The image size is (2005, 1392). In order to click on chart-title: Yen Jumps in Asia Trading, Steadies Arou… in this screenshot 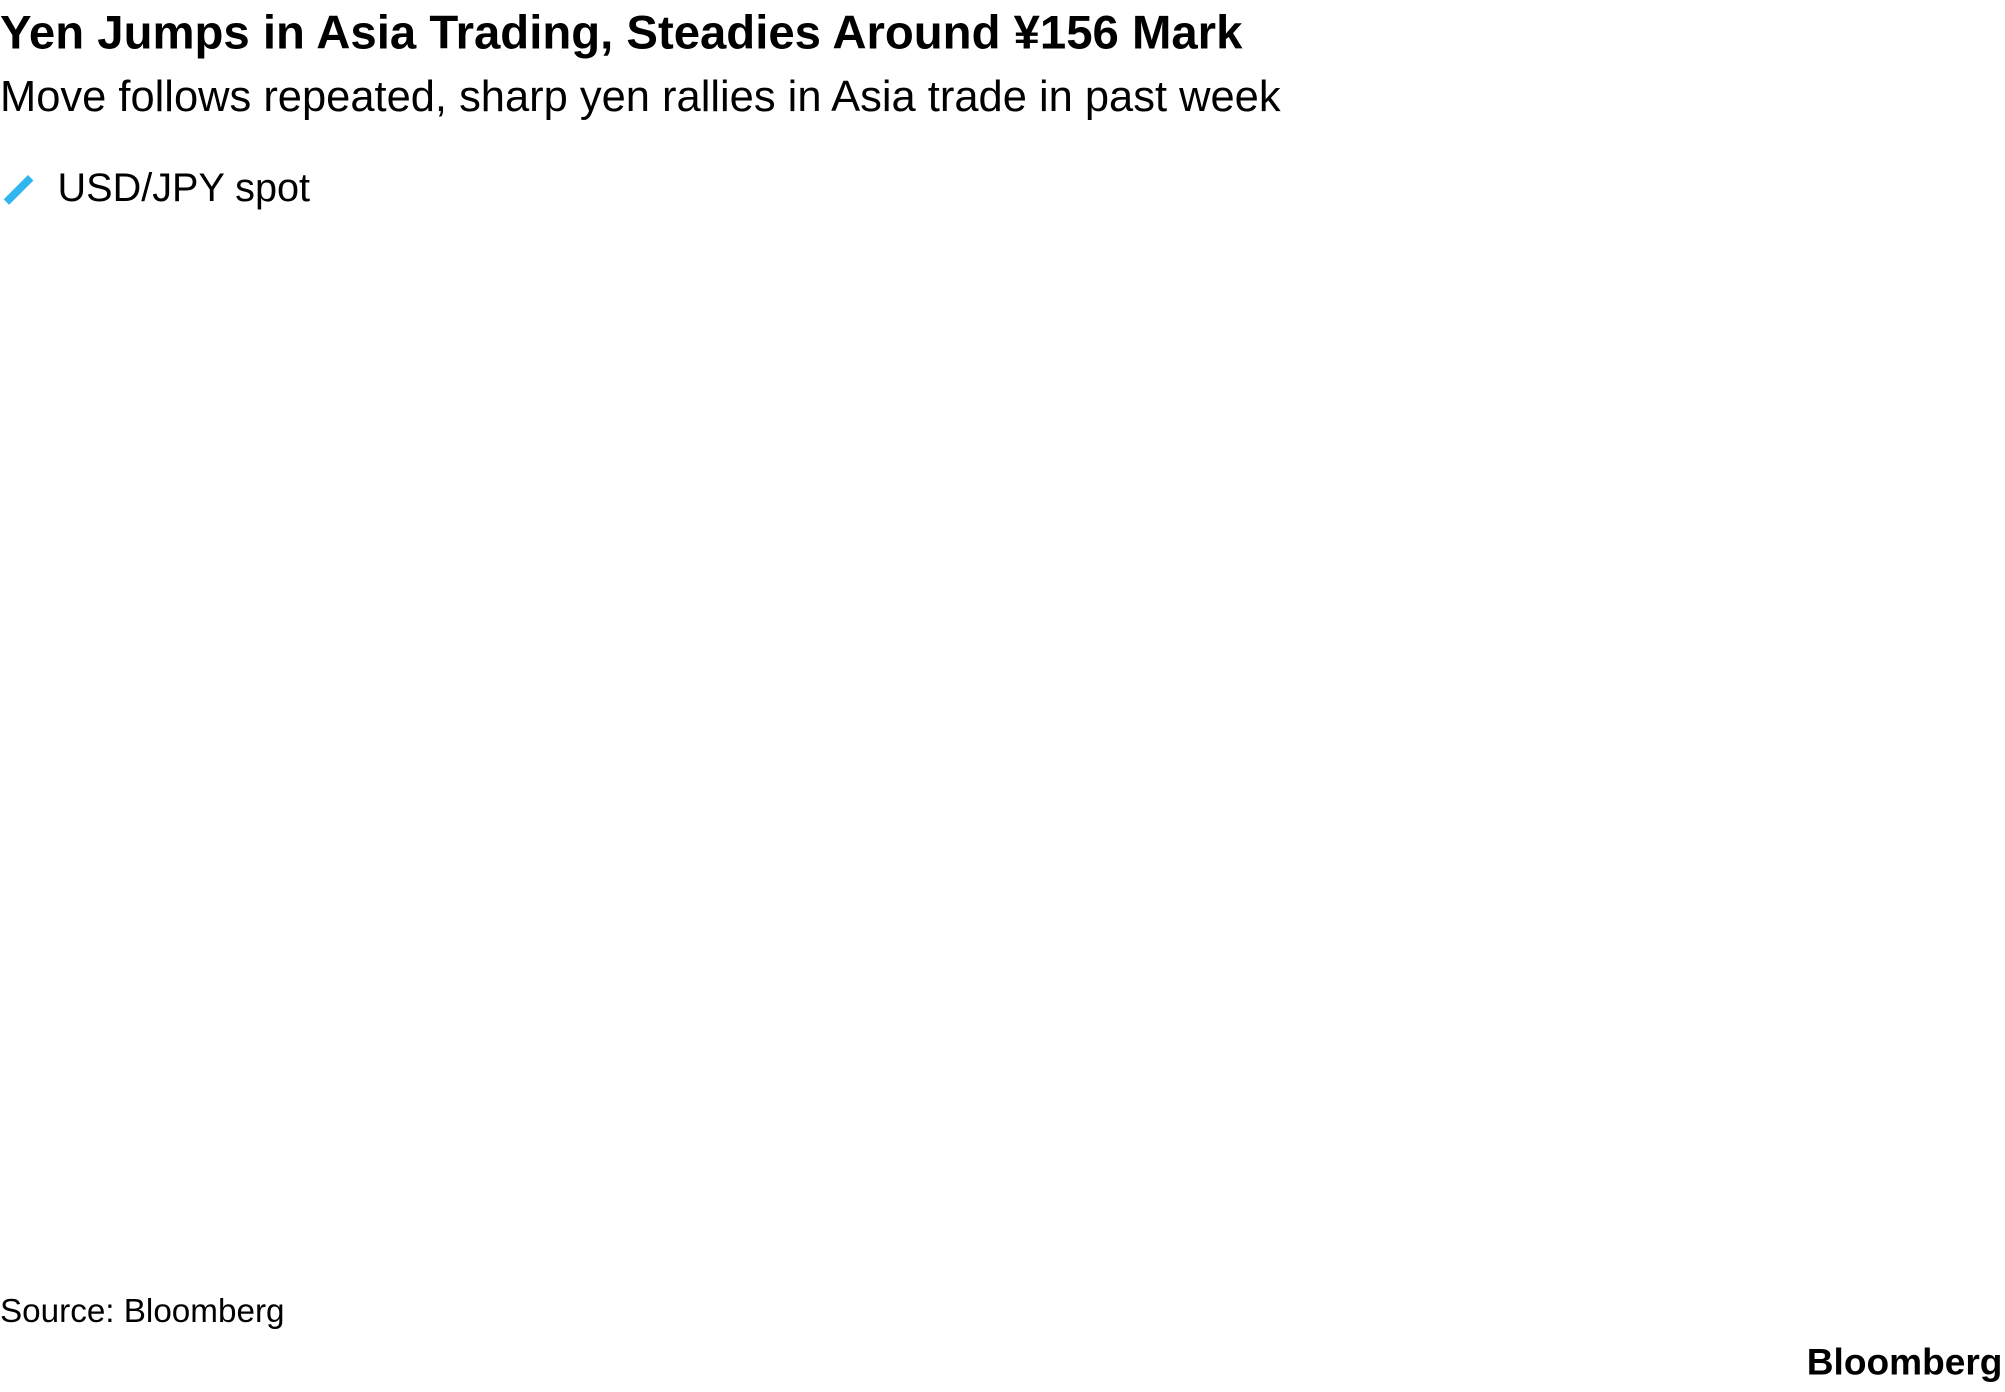, I will do `click(621, 33)`.